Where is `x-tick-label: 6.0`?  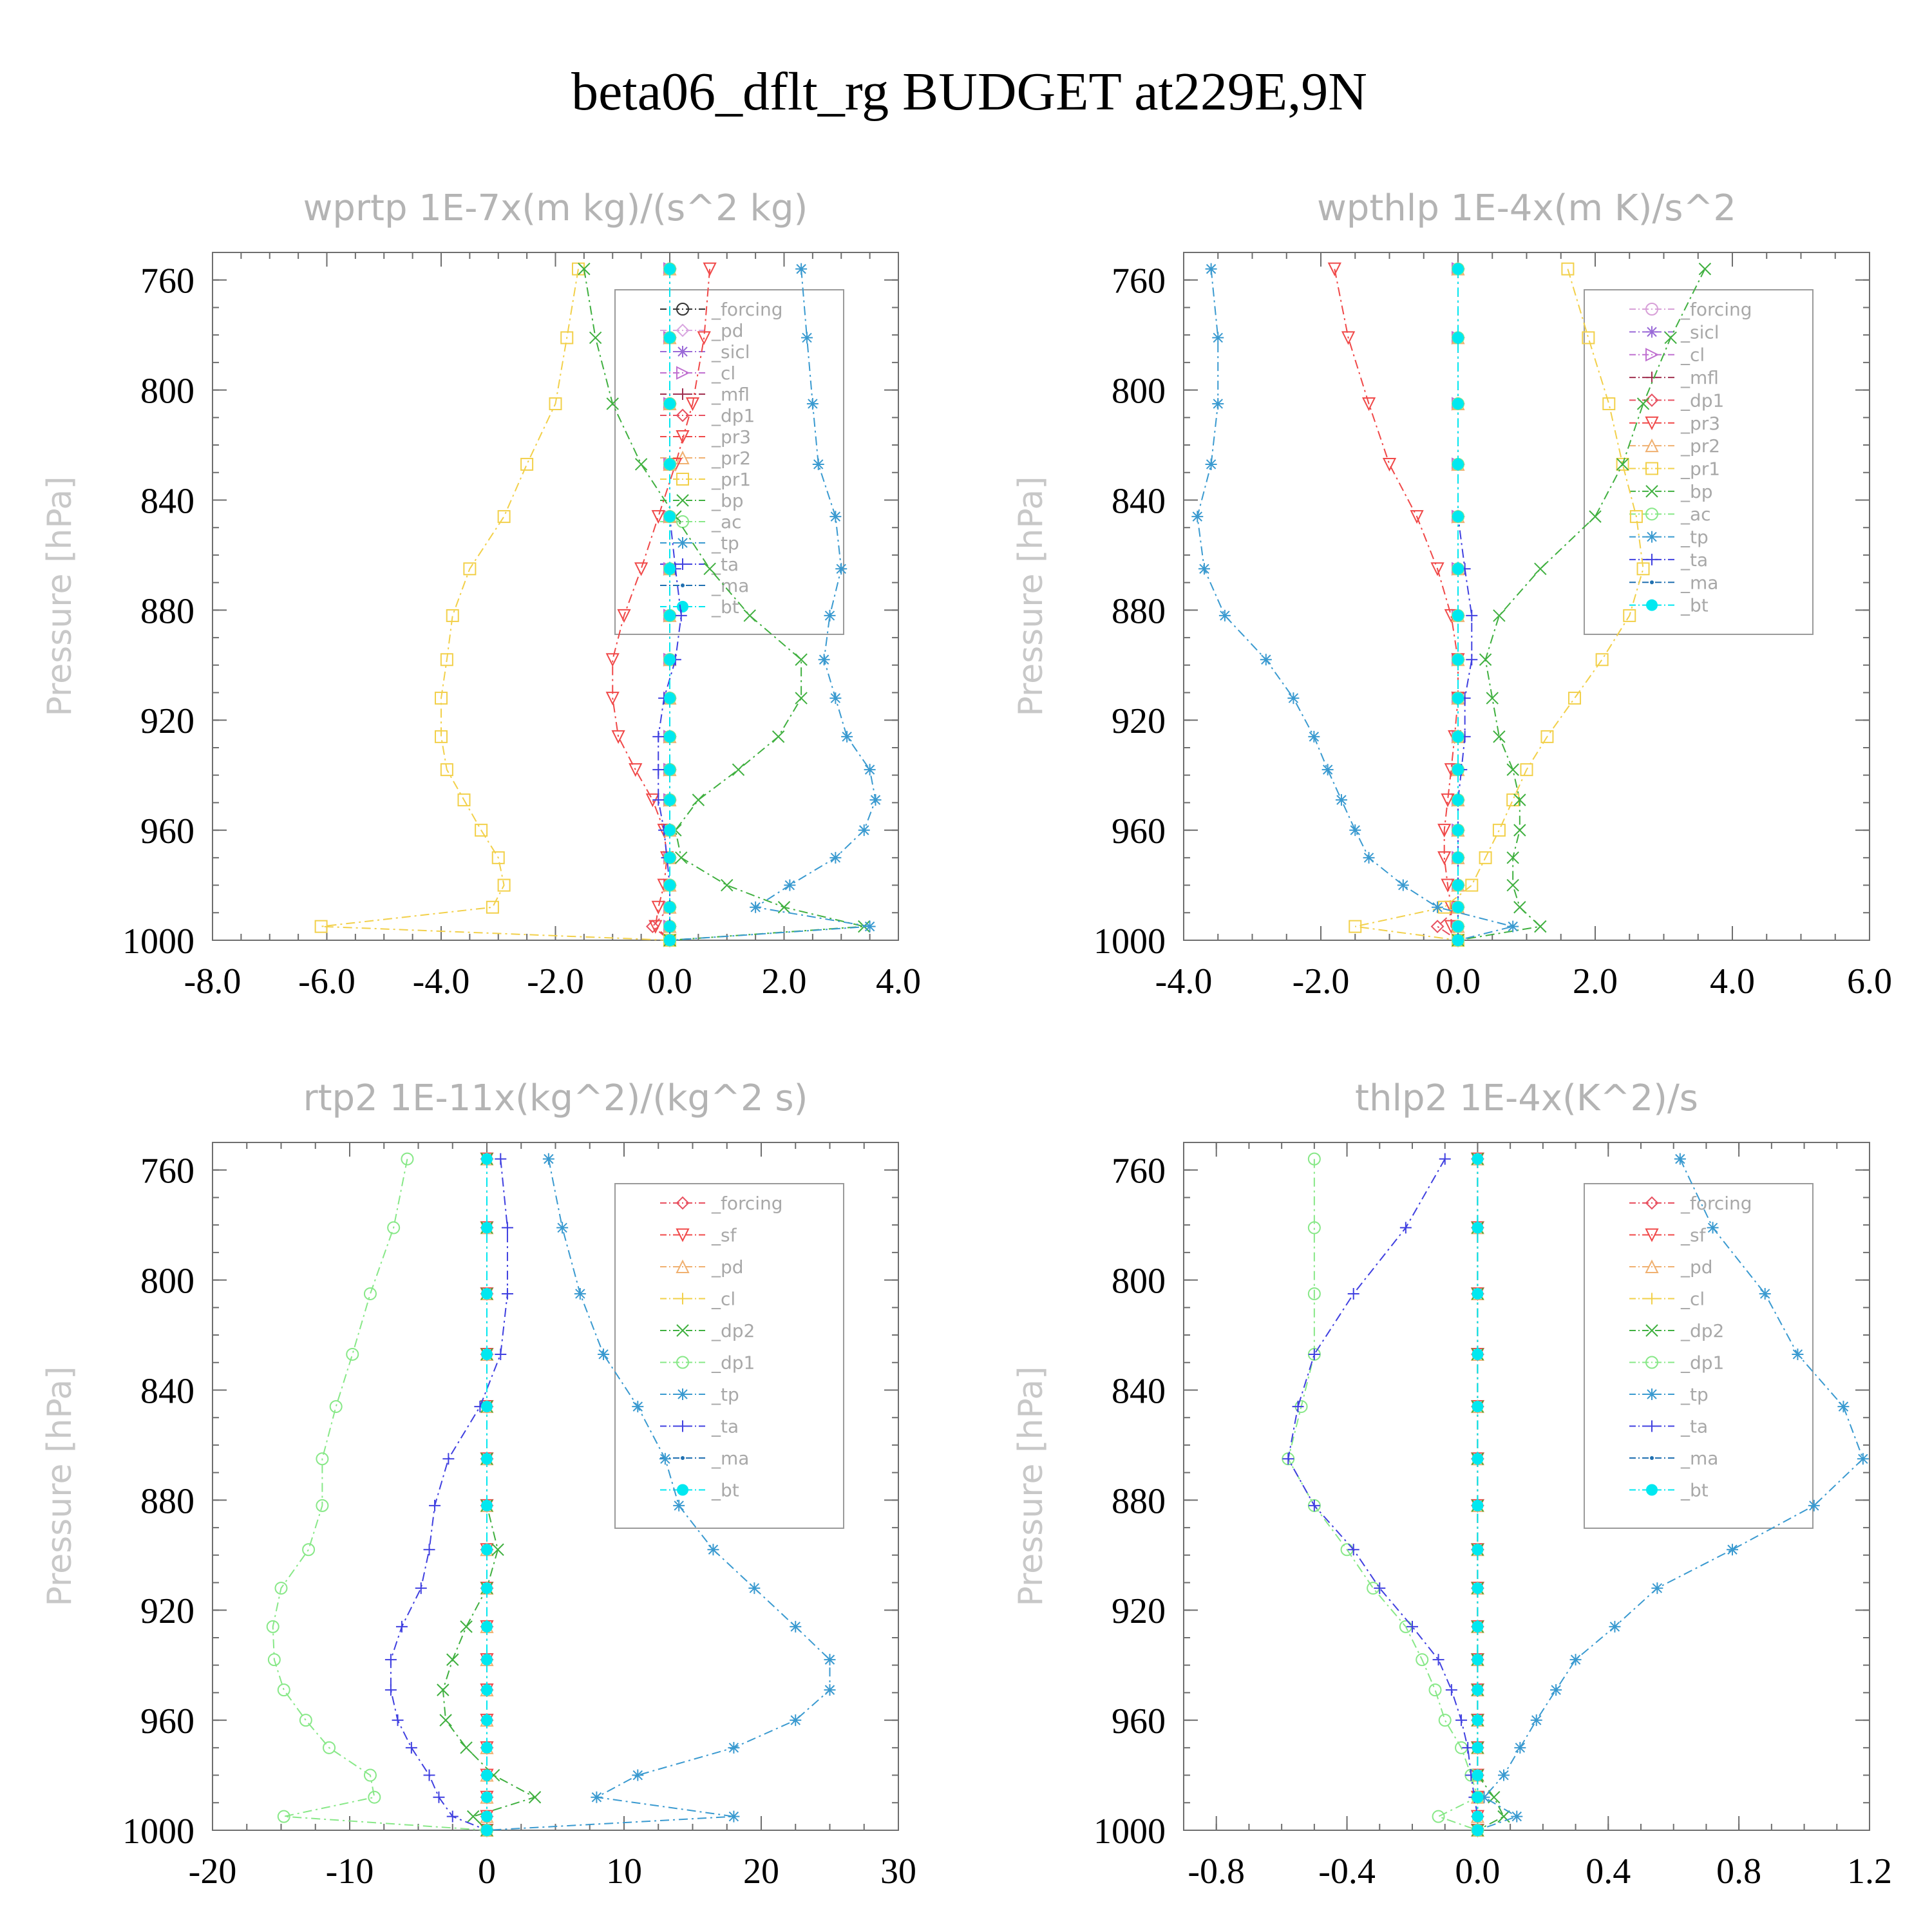
x-tick-label: 6.0 is located at coordinates (1869, 981).